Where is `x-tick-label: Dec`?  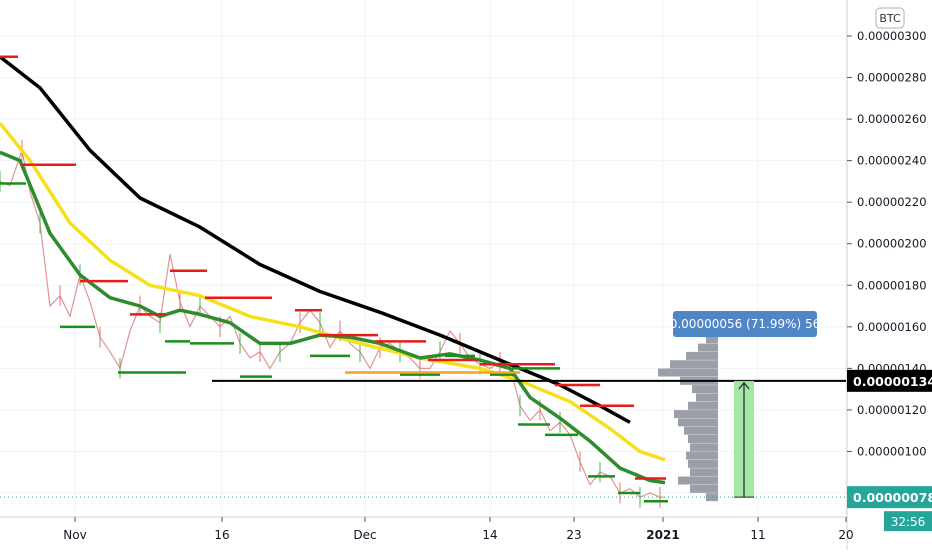 x-tick-label: Dec is located at coordinates (364, 535).